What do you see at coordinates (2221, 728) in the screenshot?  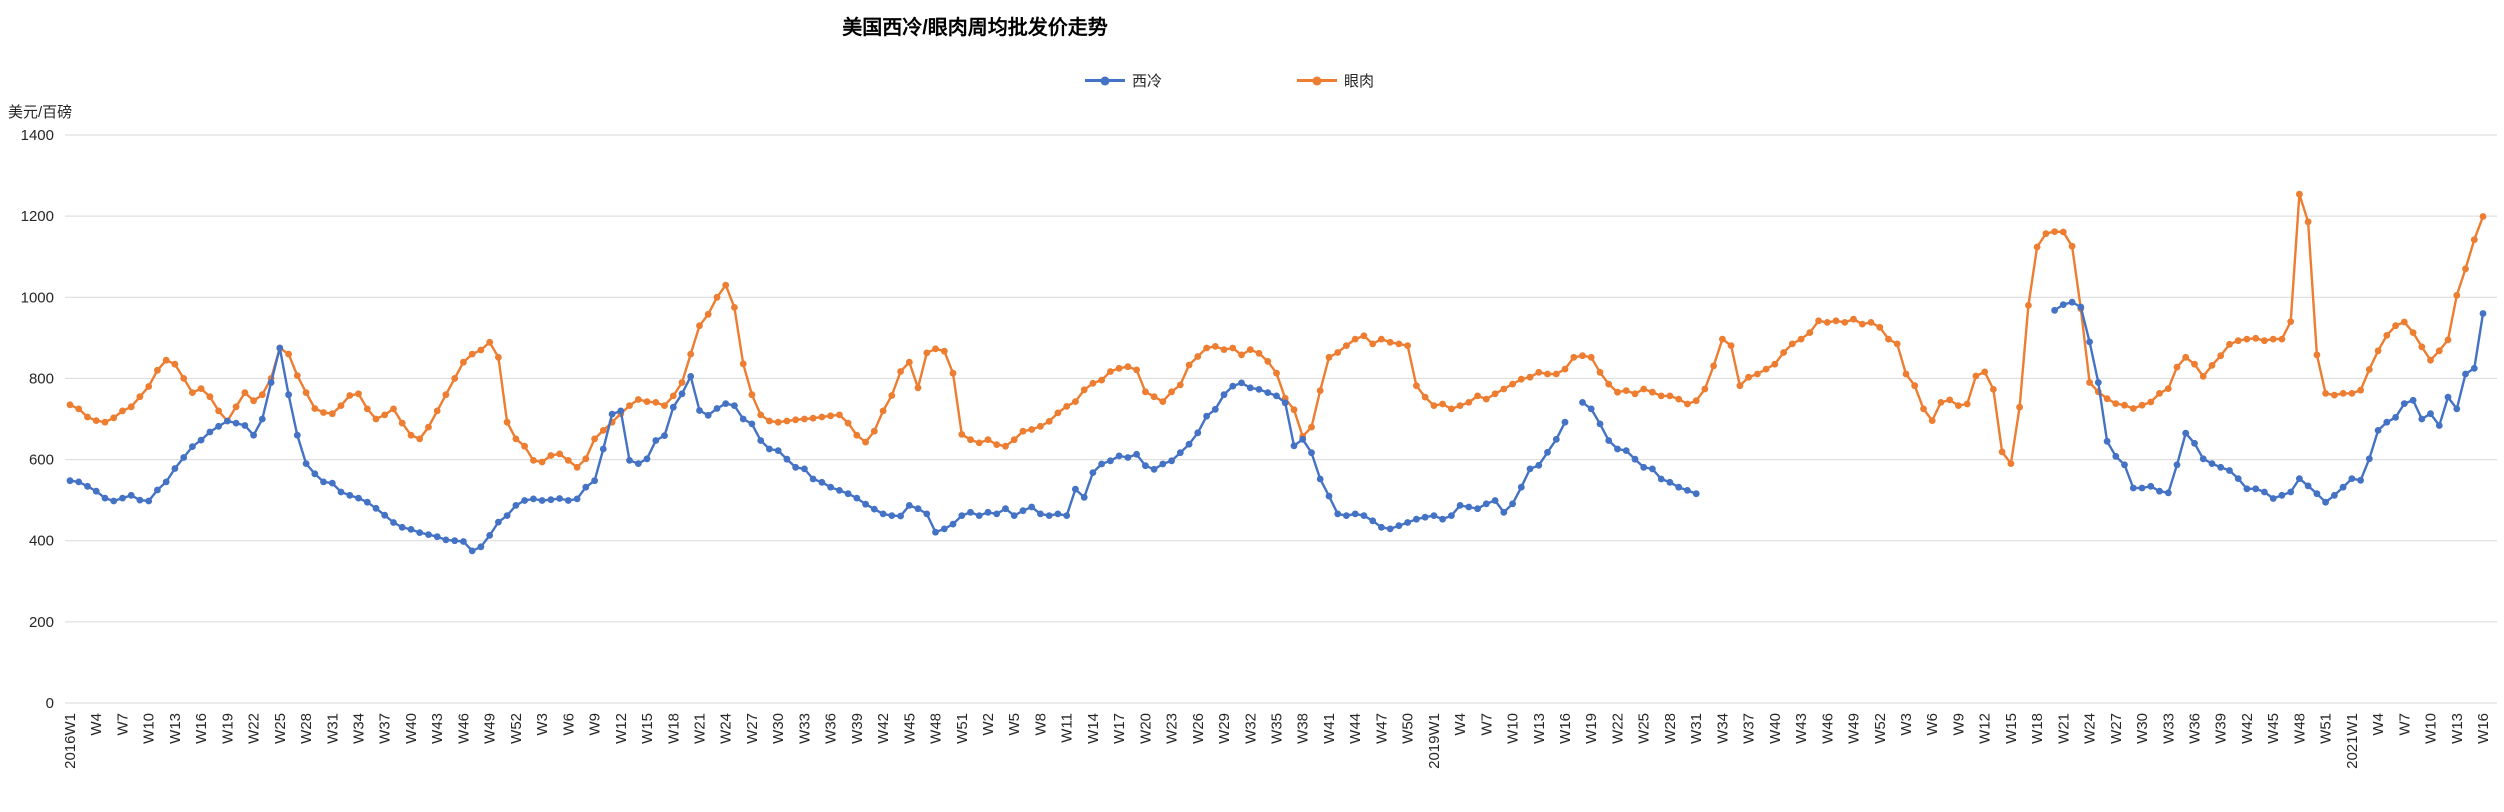 I see `x-tick-label: W39` at bounding box center [2221, 728].